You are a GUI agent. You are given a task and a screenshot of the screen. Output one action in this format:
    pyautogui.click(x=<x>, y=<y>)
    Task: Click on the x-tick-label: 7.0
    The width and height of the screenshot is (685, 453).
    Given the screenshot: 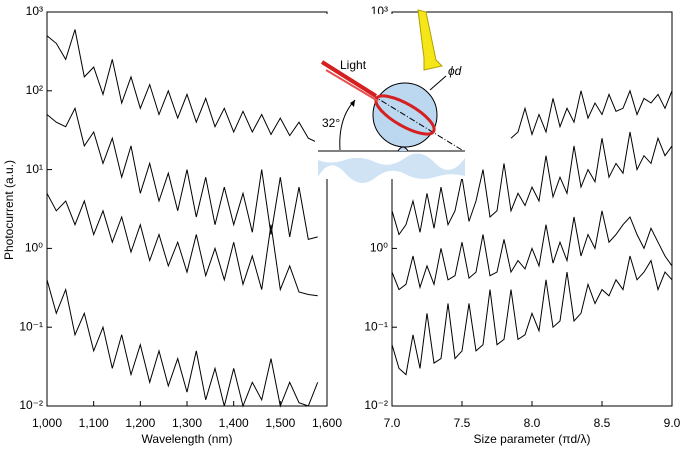 What is the action you would take?
    pyautogui.click(x=392, y=423)
    